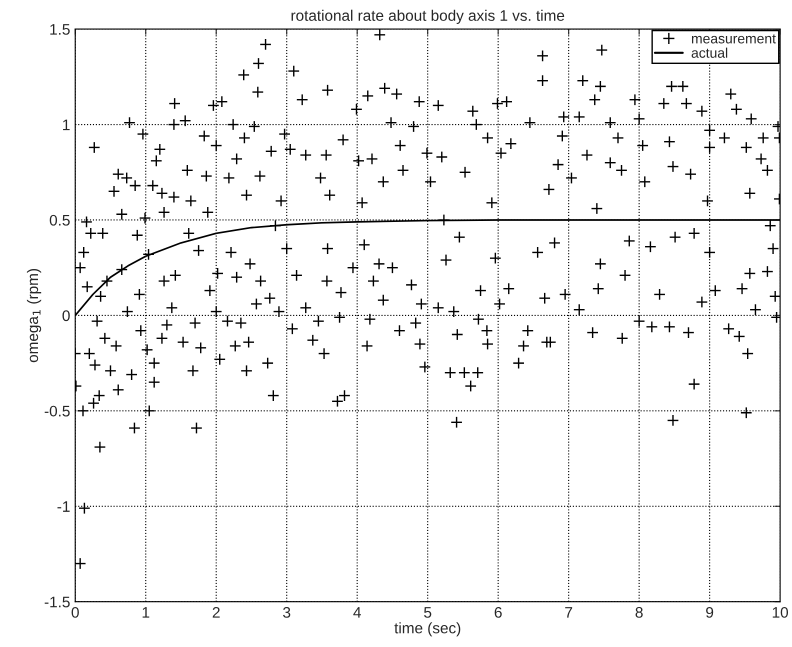  I want to click on y-tick-label: 1.5, so click(60, 29).